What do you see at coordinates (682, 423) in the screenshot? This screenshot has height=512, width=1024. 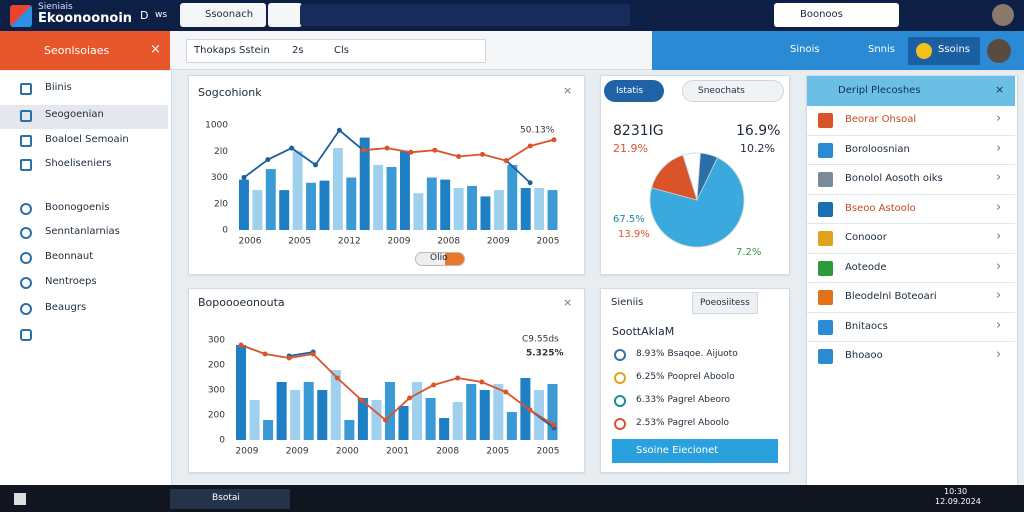 I see `list-item: 2.53% Pagrel Aboolo` at bounding box center [682, 423].